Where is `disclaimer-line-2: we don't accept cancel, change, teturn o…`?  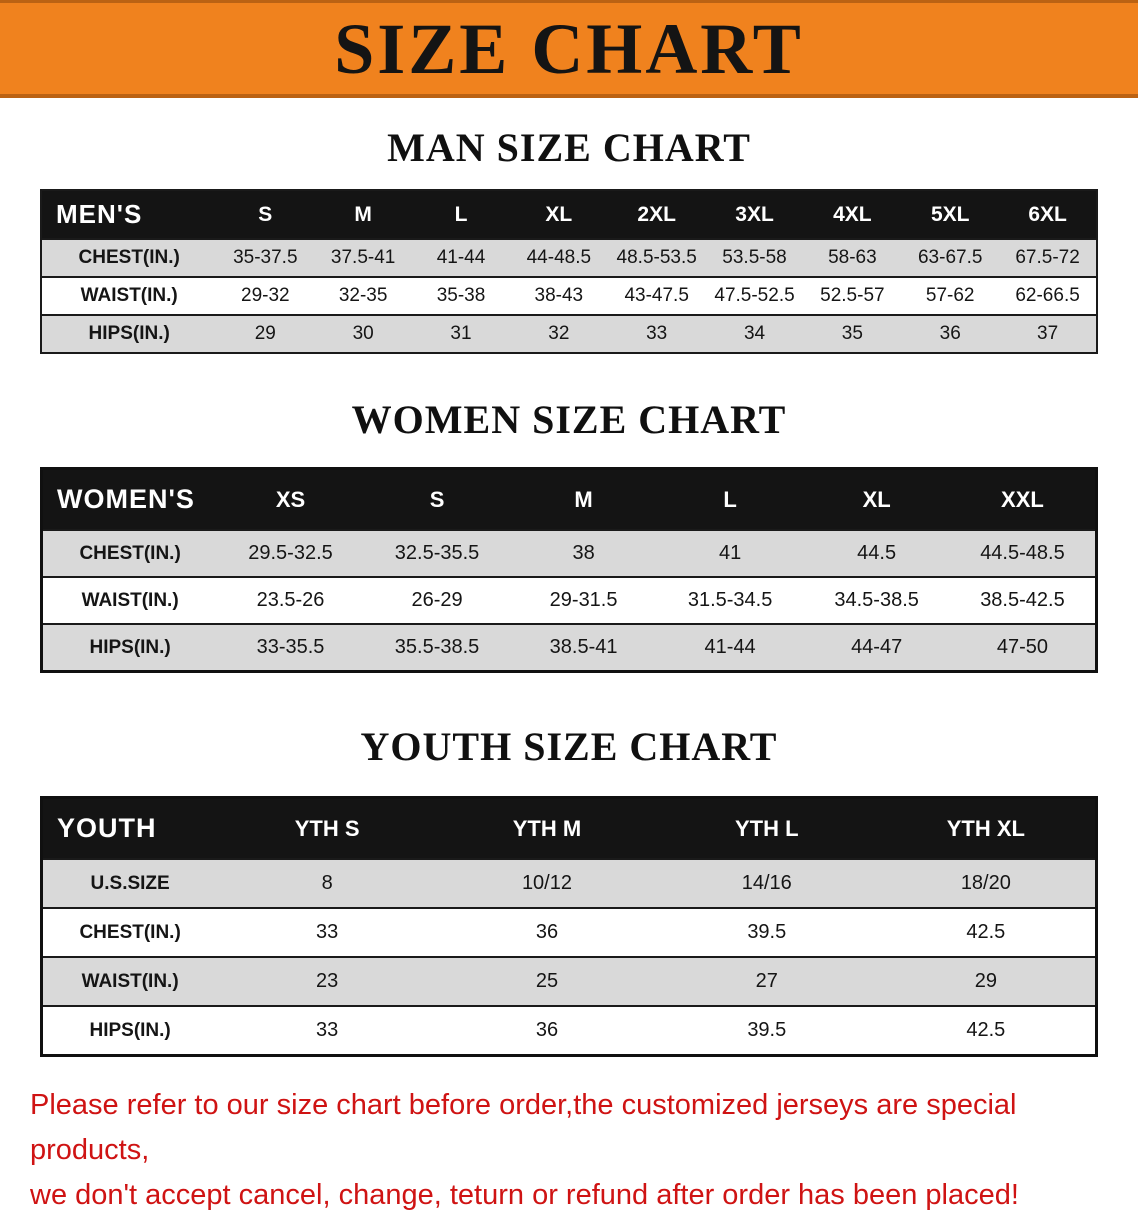 disclaimer-line-2: we don't accept cancel, change, teturn o… is located at coordinates (524, 1194).